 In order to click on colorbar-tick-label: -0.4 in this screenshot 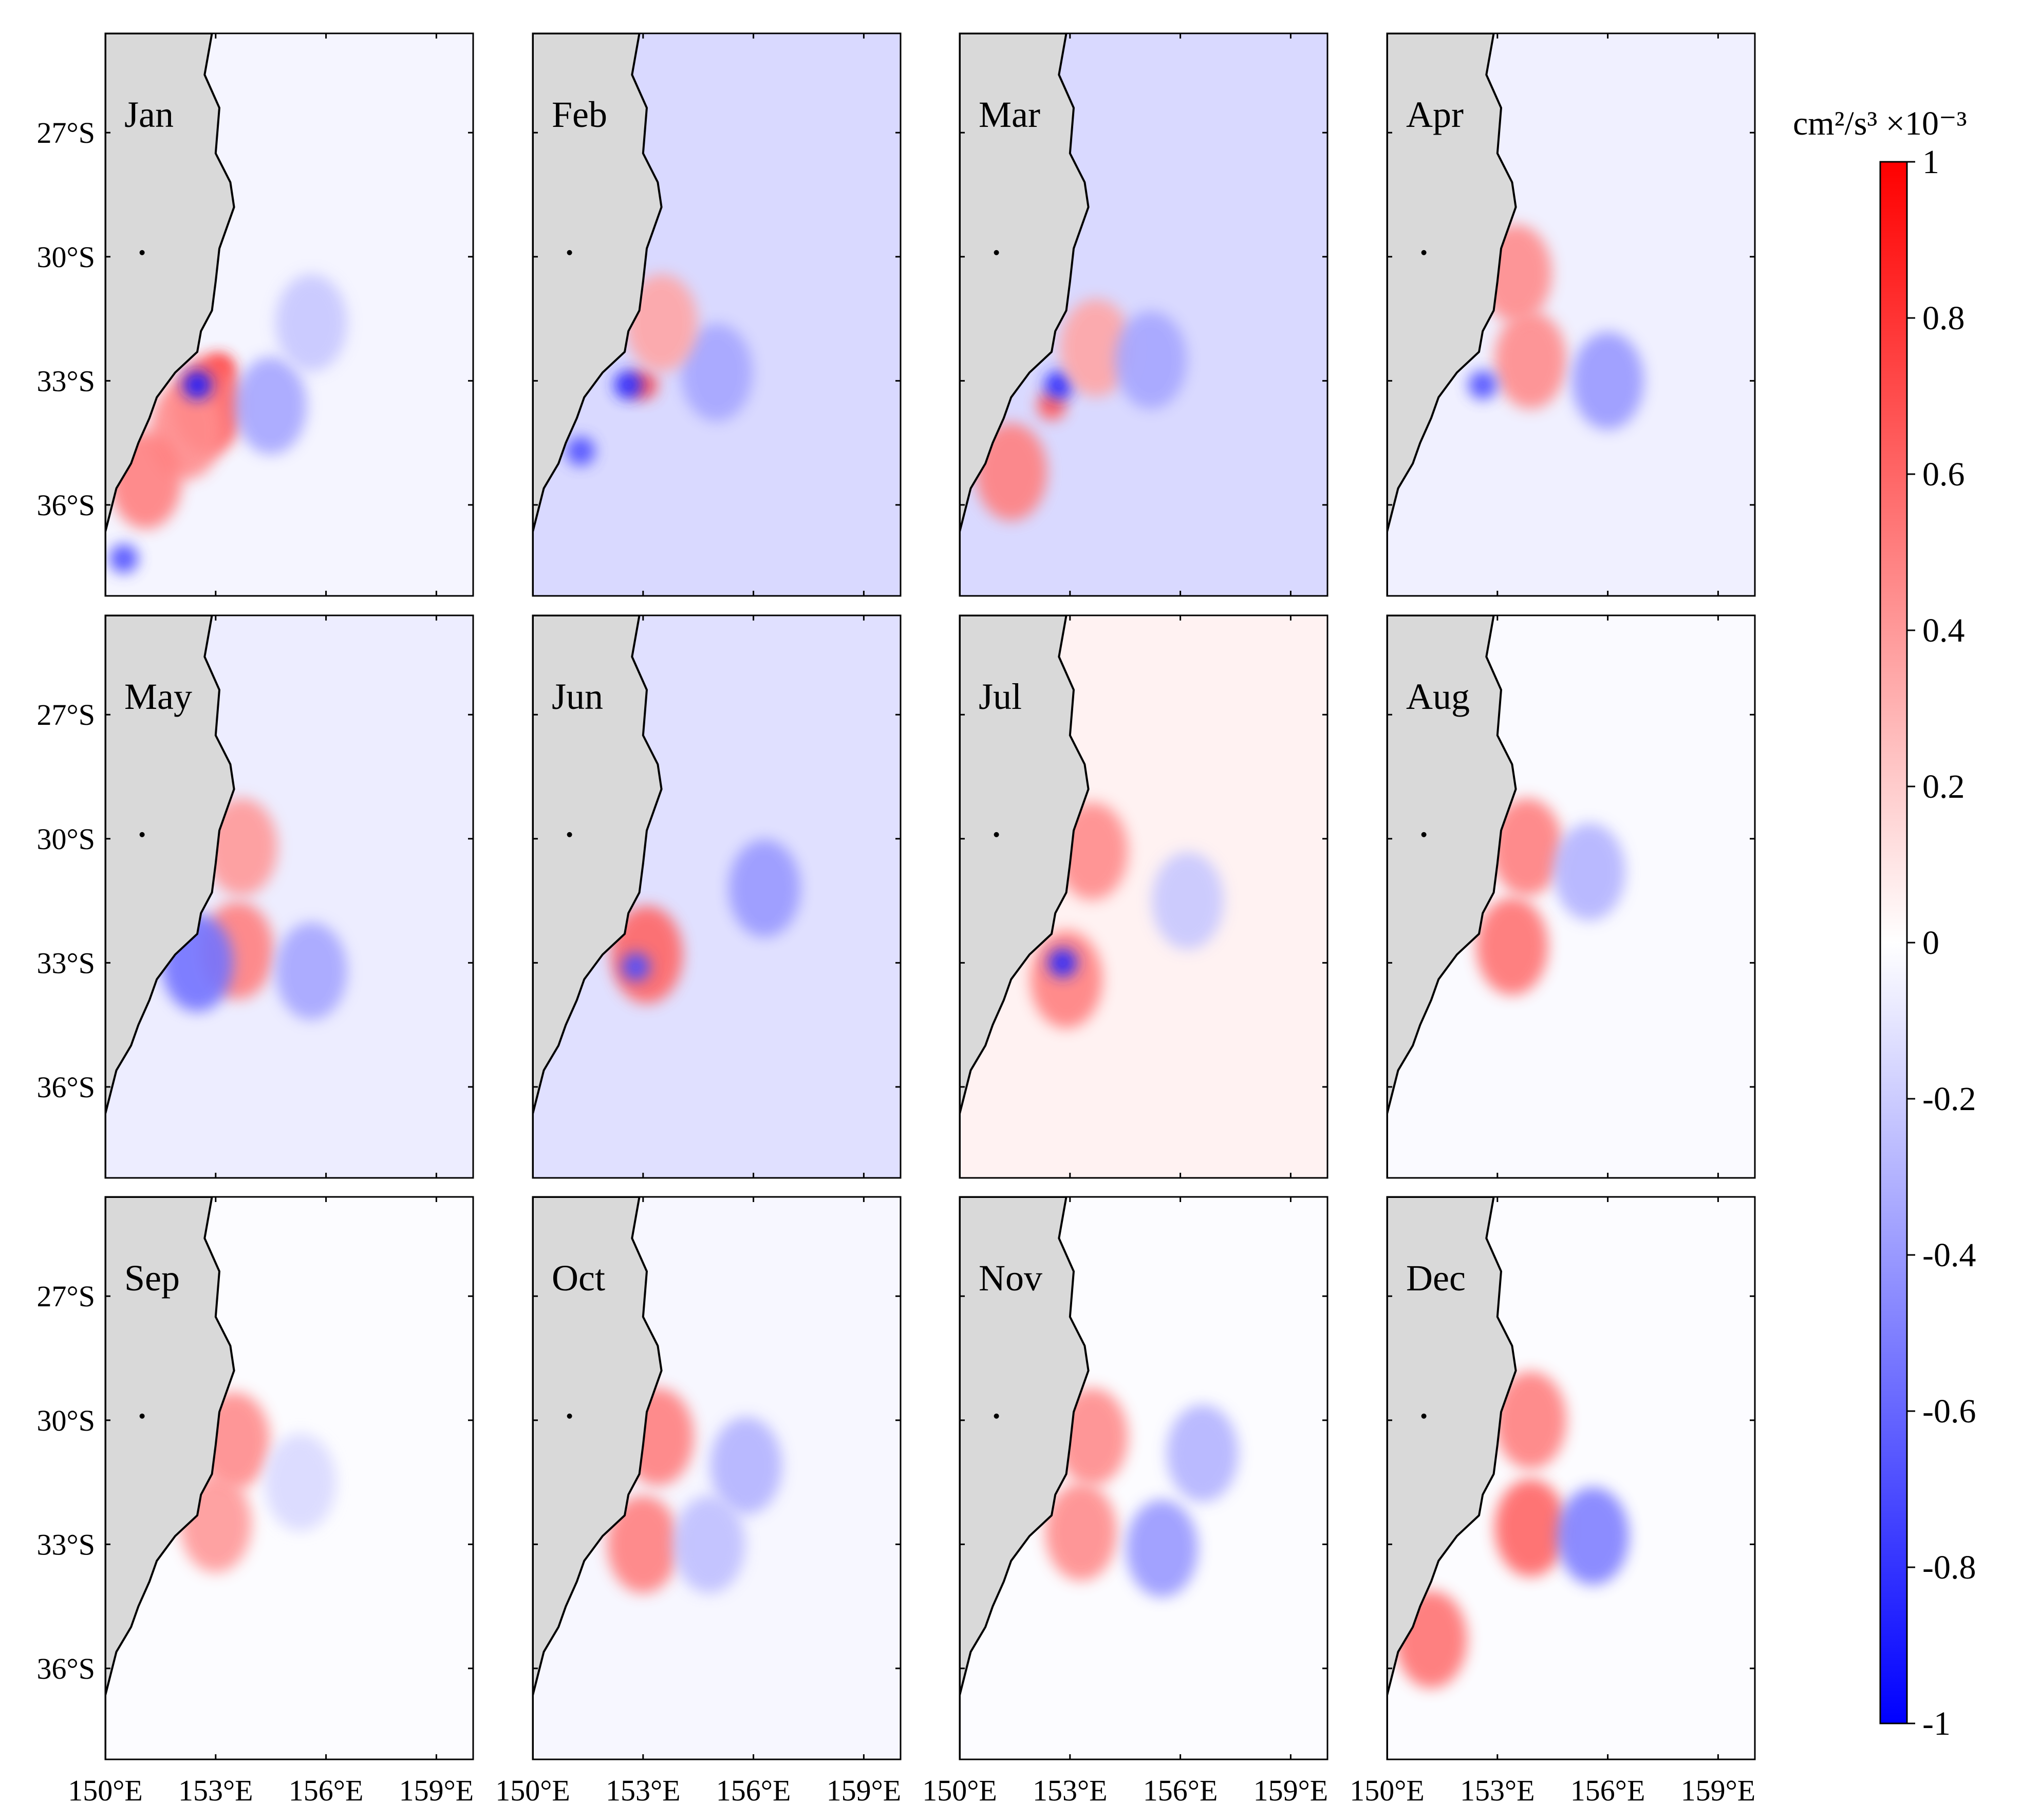, I will do `click(1949, 1255)`.